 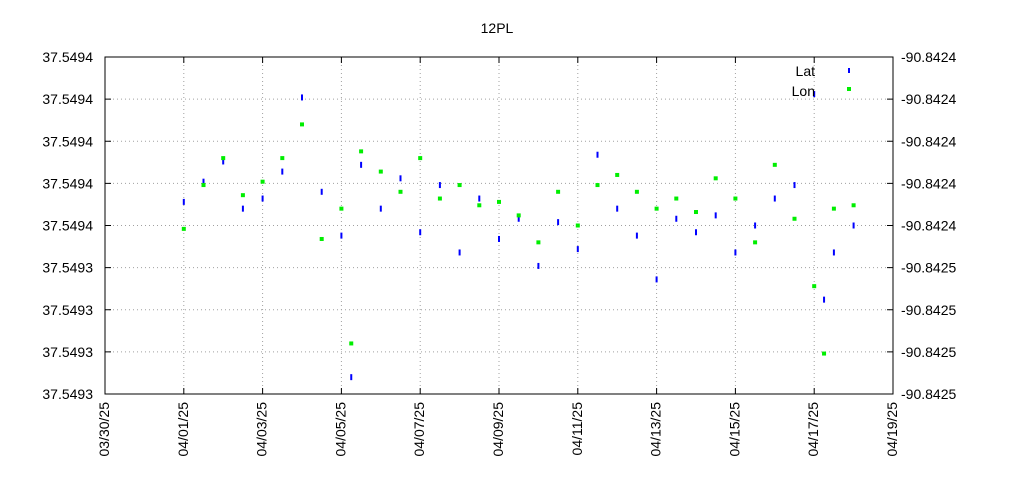 I want to click on chart-title: 12PL, so click(x=497, y=28).